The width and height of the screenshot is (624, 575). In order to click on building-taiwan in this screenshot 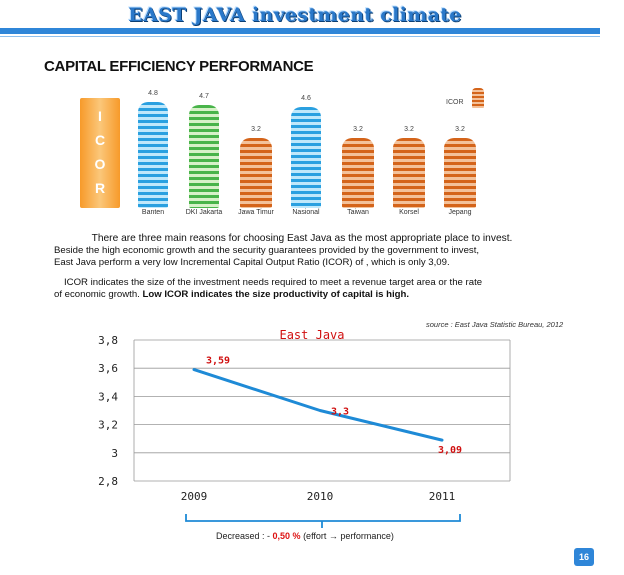, I will do `click(358, 173)`.